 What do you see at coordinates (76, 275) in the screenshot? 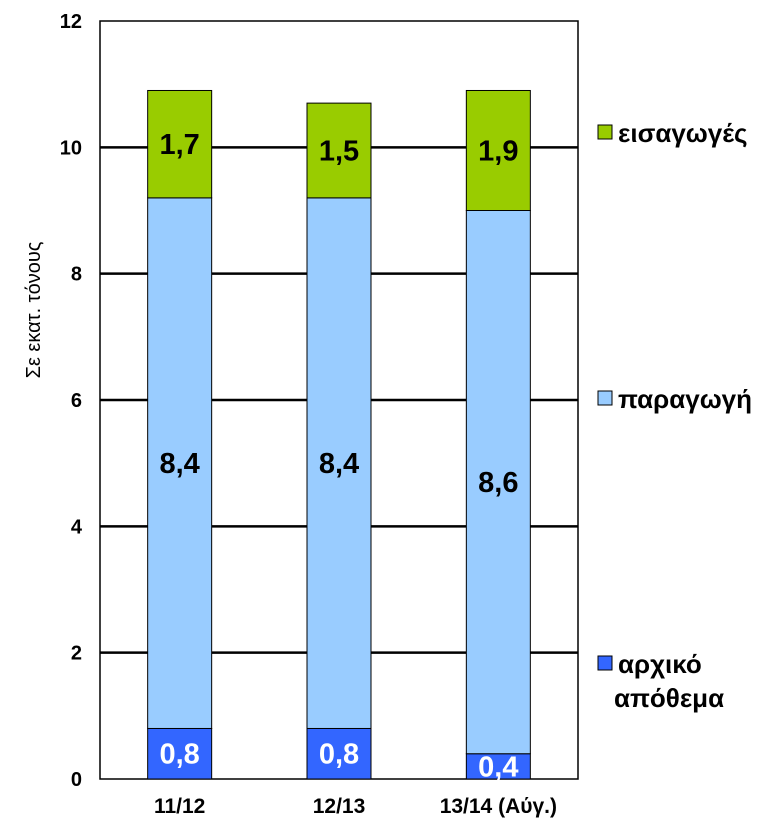
I see `y-tick-label: 8` at bounding box center [76, 275].